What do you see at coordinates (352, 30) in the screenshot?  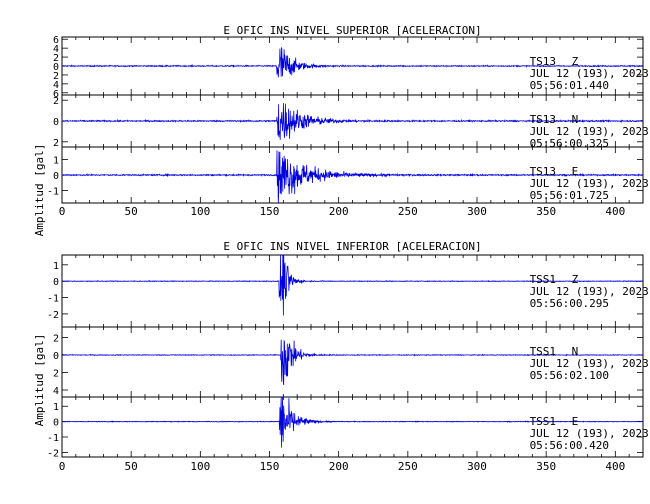 I see `chart-title: E OFIC INS NIVEL SUPERIOR [ACELERACION]` at bounding box center [352, 30].